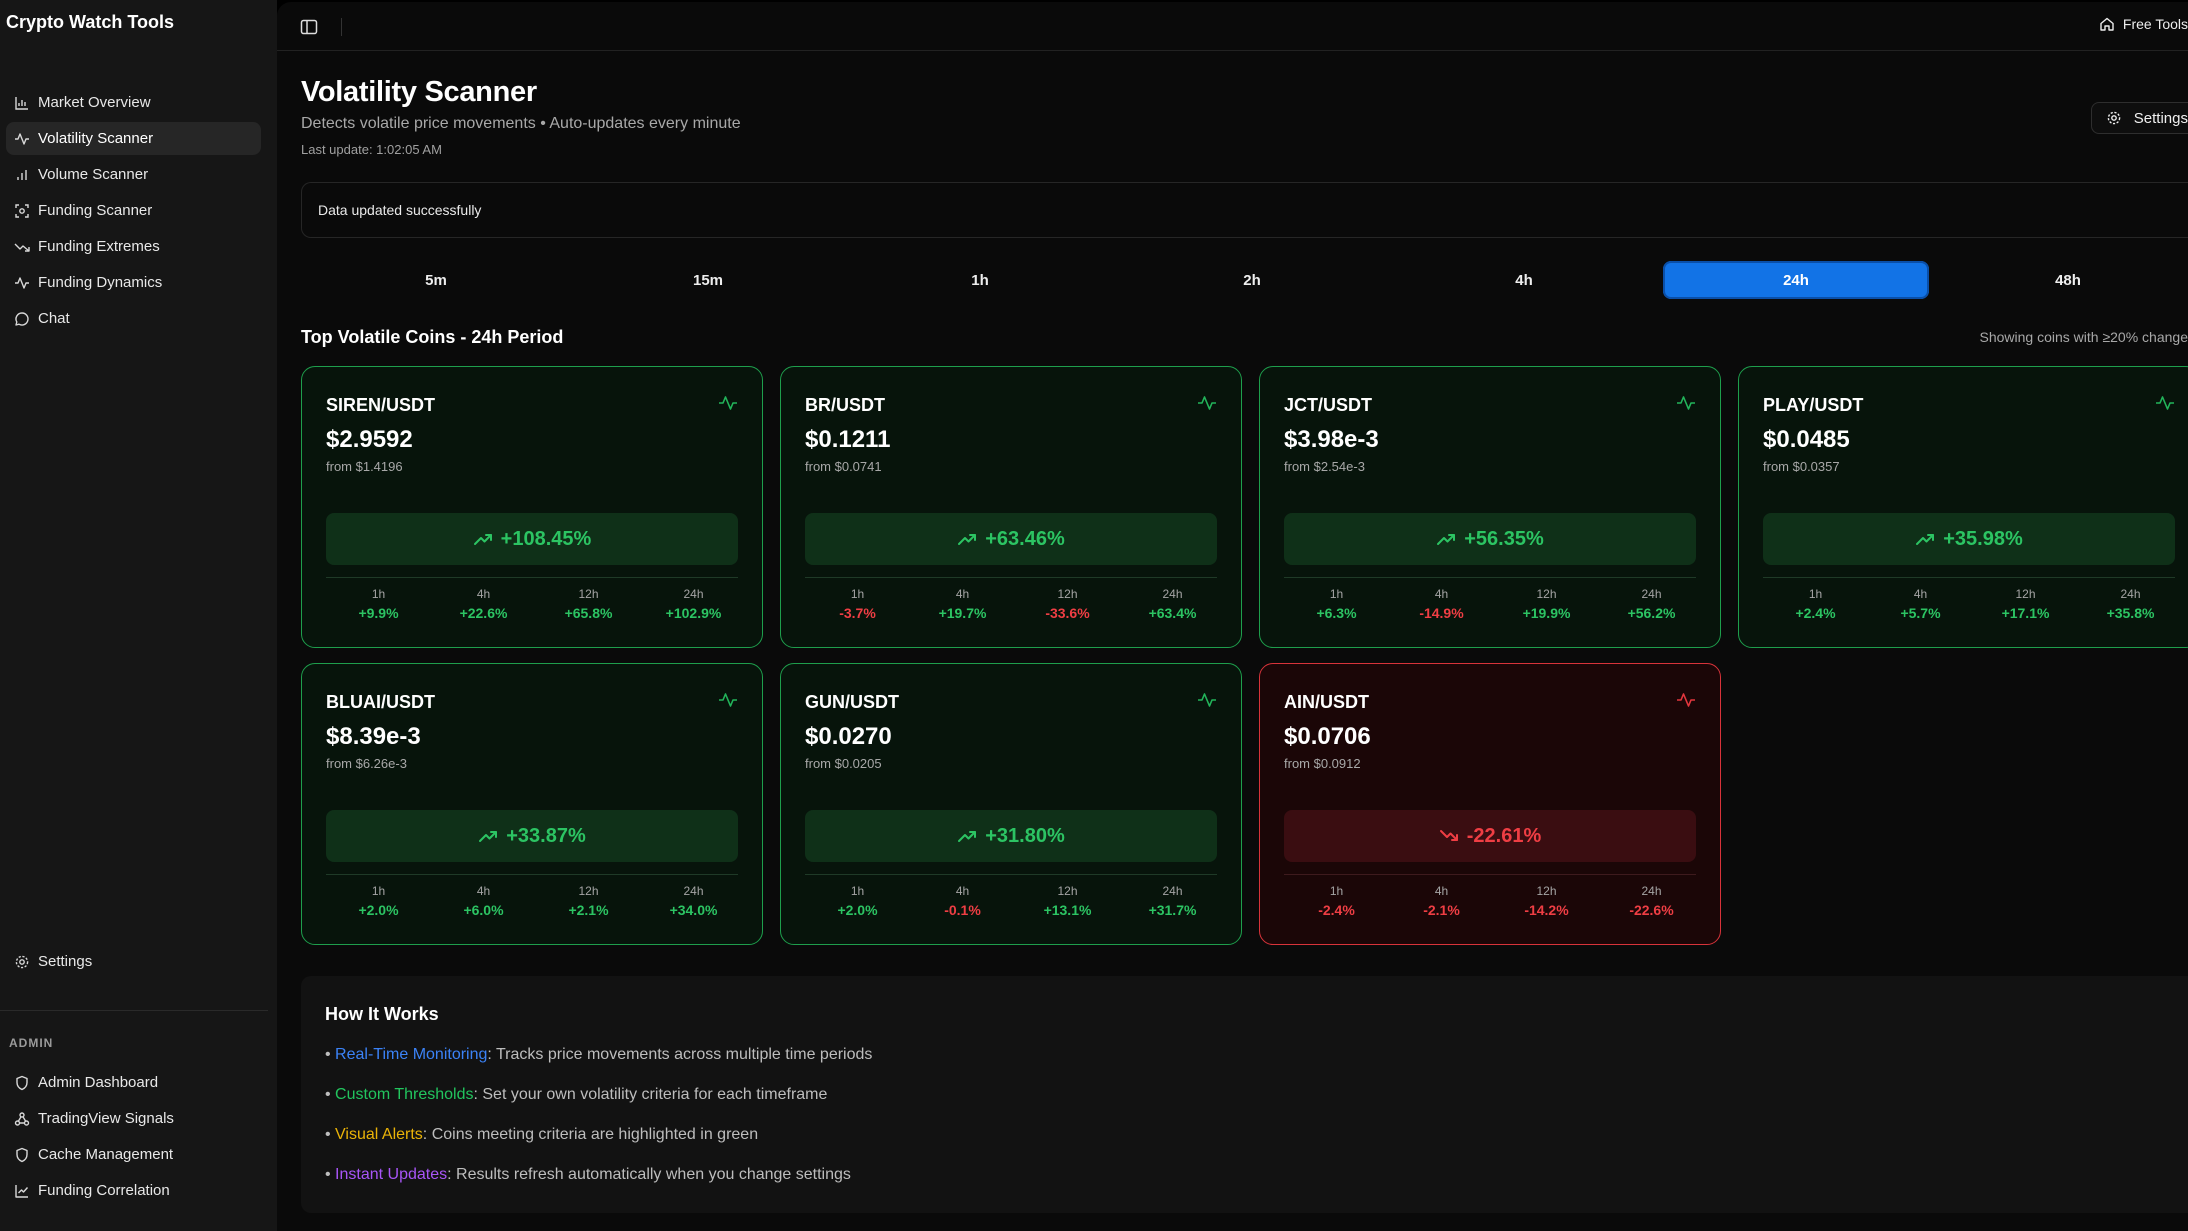  Describe the element at coordinates (373, 736) in the screenshot. I see `coin-price: $8.39e-3` at that location.